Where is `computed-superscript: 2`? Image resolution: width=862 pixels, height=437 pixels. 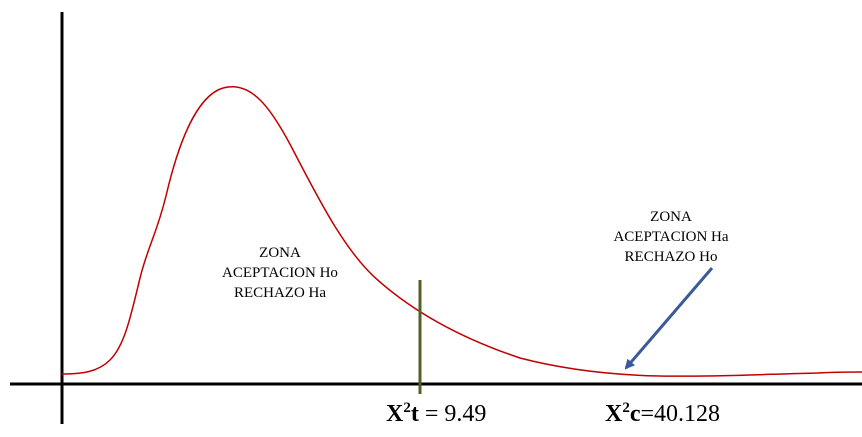
computed-superscript: 2 is located at coordinates (626, 408).